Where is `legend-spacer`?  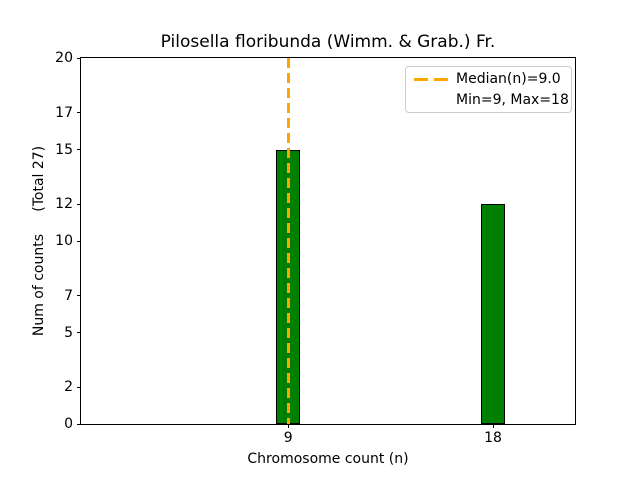
legend-spacer is located at coordinates (431, 100).